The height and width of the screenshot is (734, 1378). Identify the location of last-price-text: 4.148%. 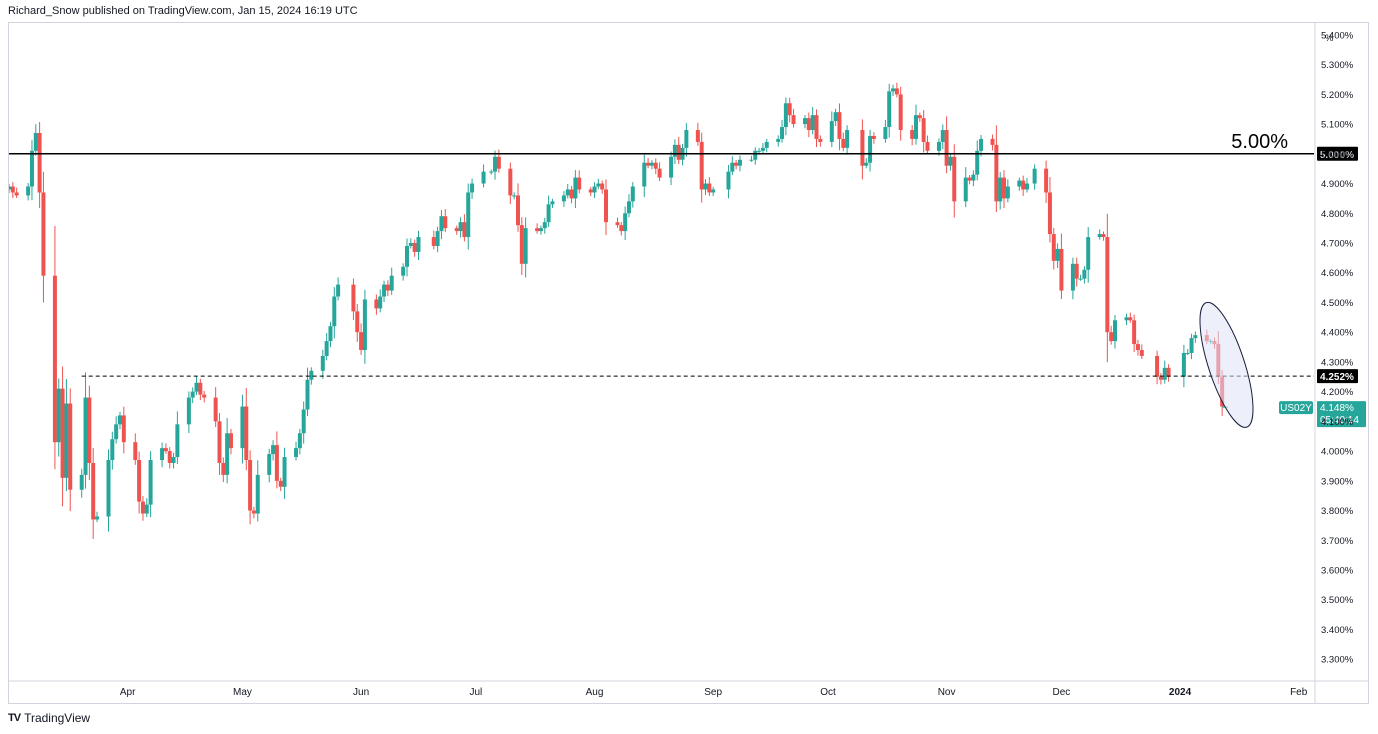
(1337, 408).